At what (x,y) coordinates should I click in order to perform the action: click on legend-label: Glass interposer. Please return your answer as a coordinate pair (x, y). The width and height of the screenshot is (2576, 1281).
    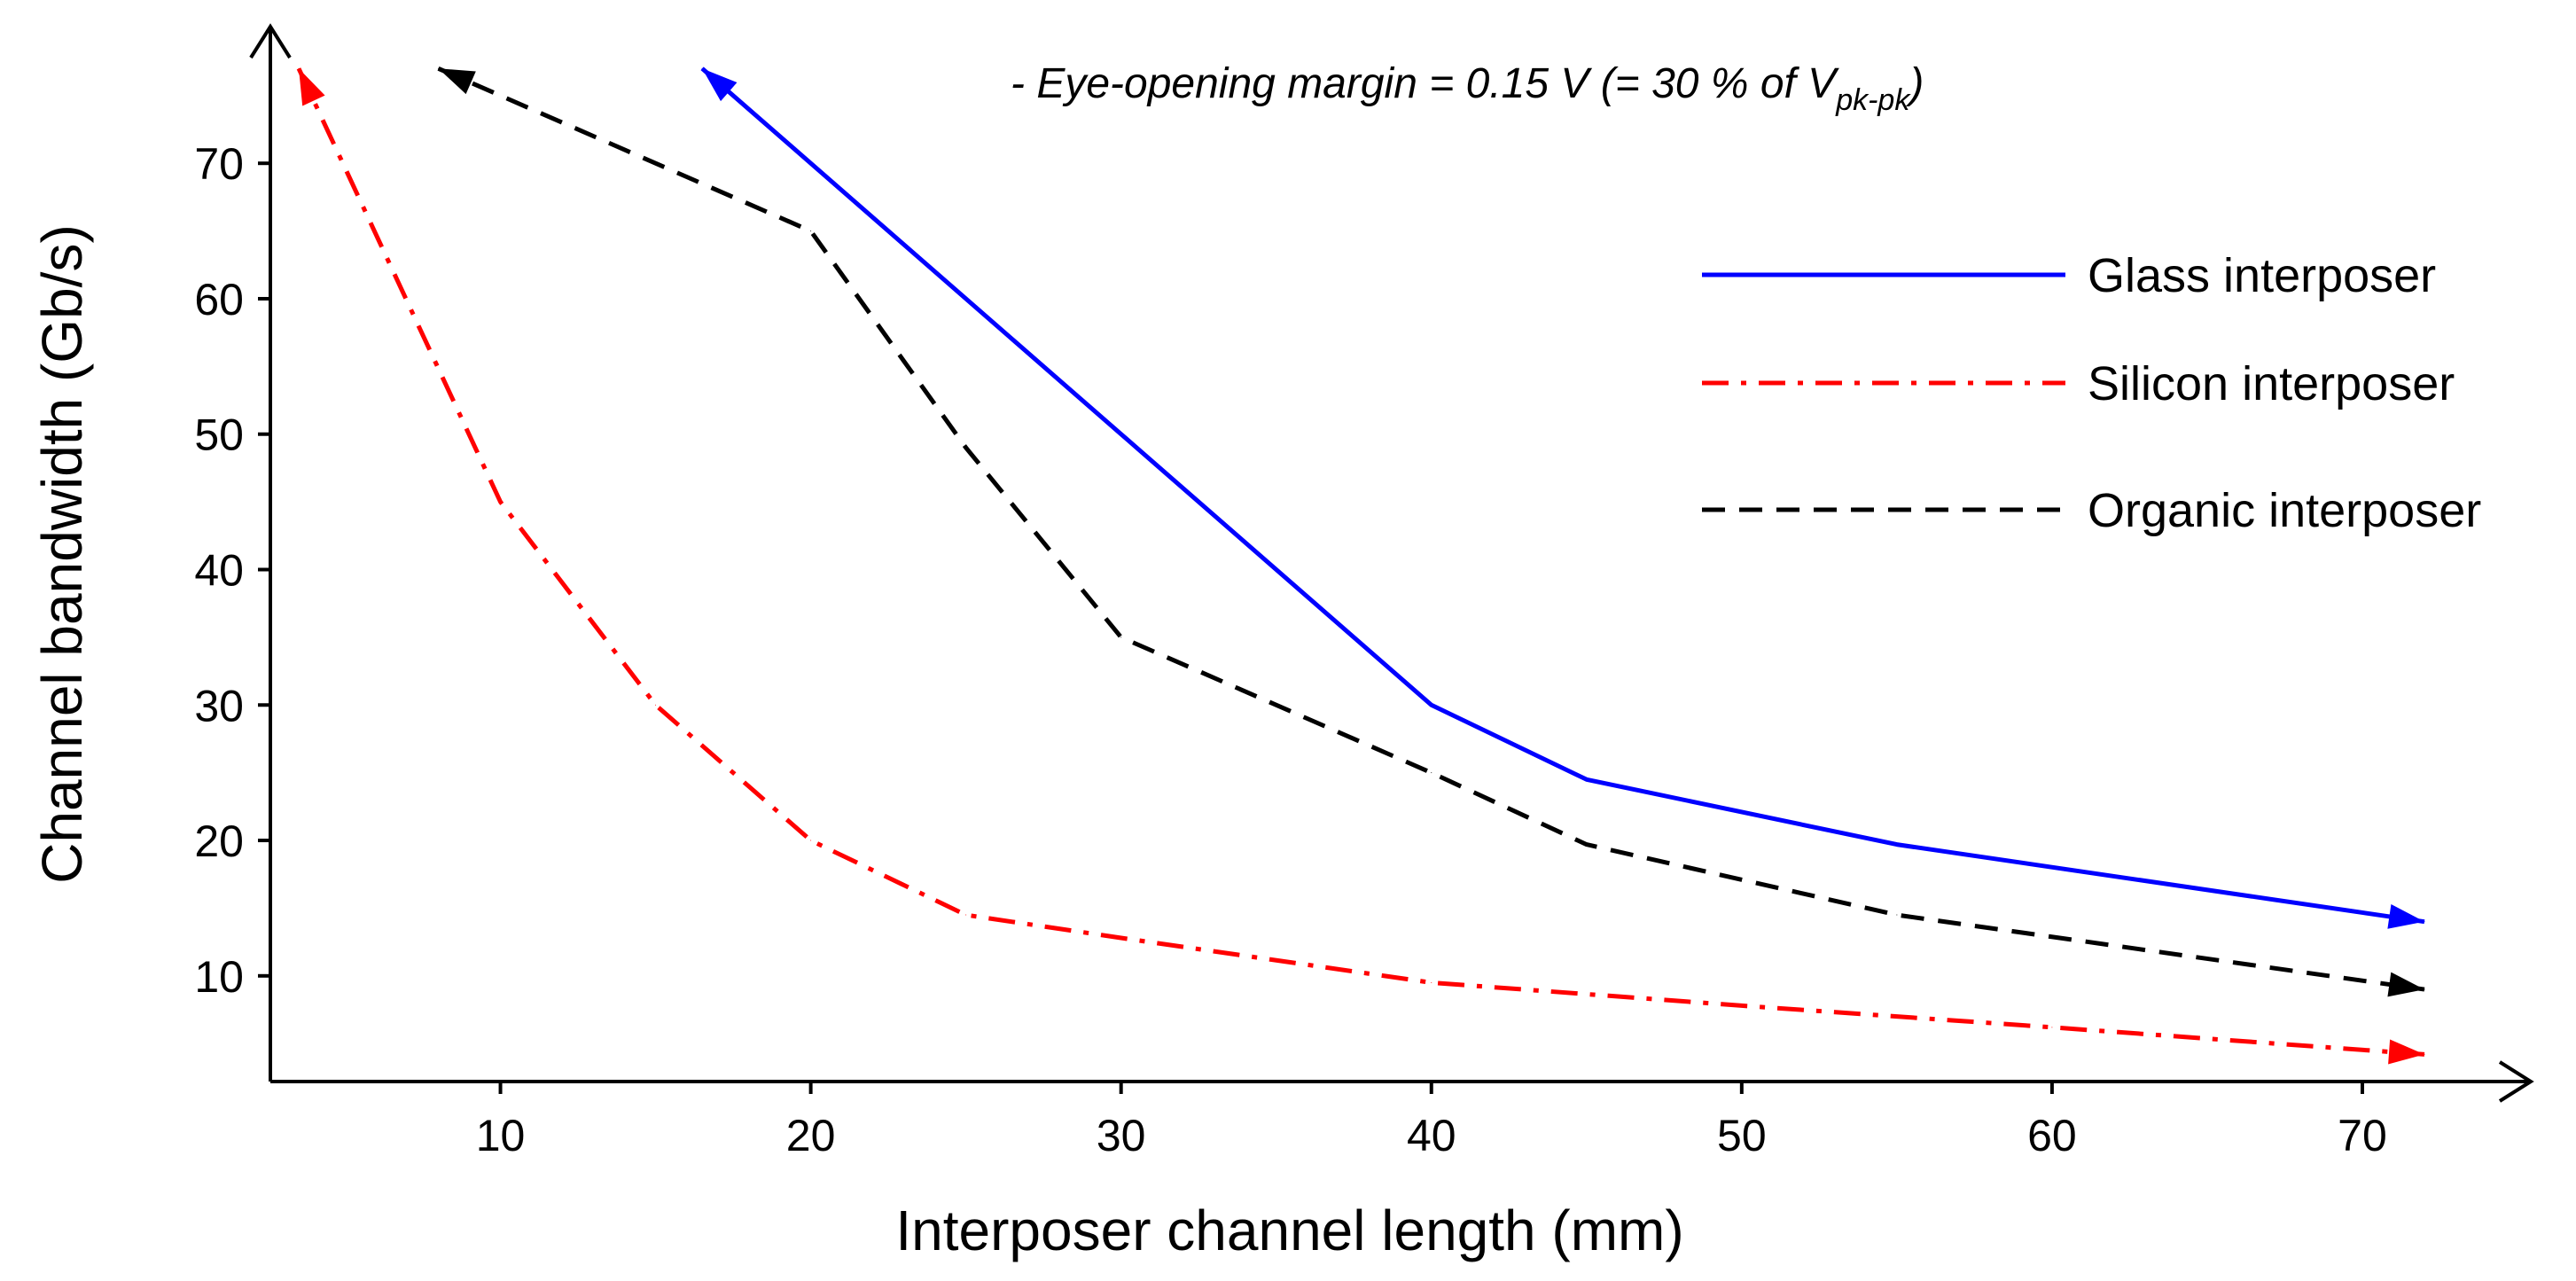
    Looking at the image, I should click on (2262, 275).